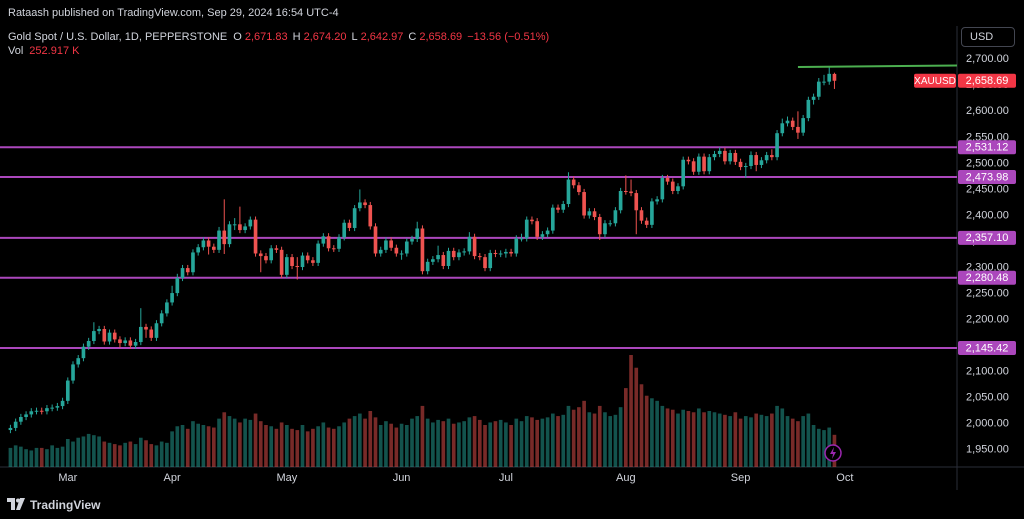 The image size is (1024, 519). What do you see at coordinates (987, 59) in the screenshot?
I see `y-tick-label: 2,700.00` at bounding box center [987, 59].